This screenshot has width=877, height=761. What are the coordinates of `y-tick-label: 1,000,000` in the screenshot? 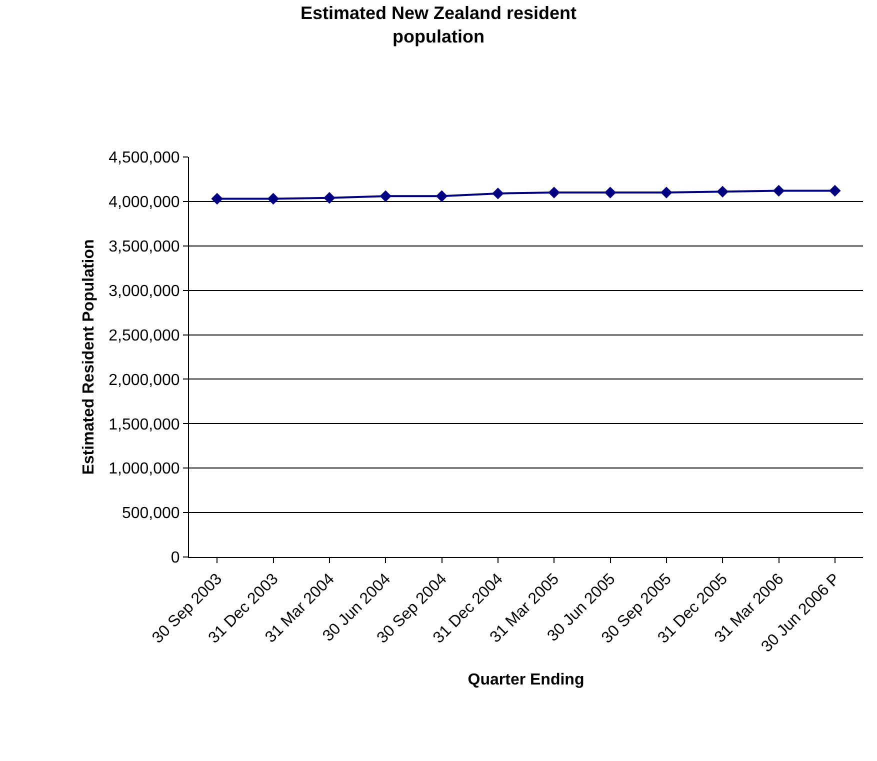 It's located at (144, 469).